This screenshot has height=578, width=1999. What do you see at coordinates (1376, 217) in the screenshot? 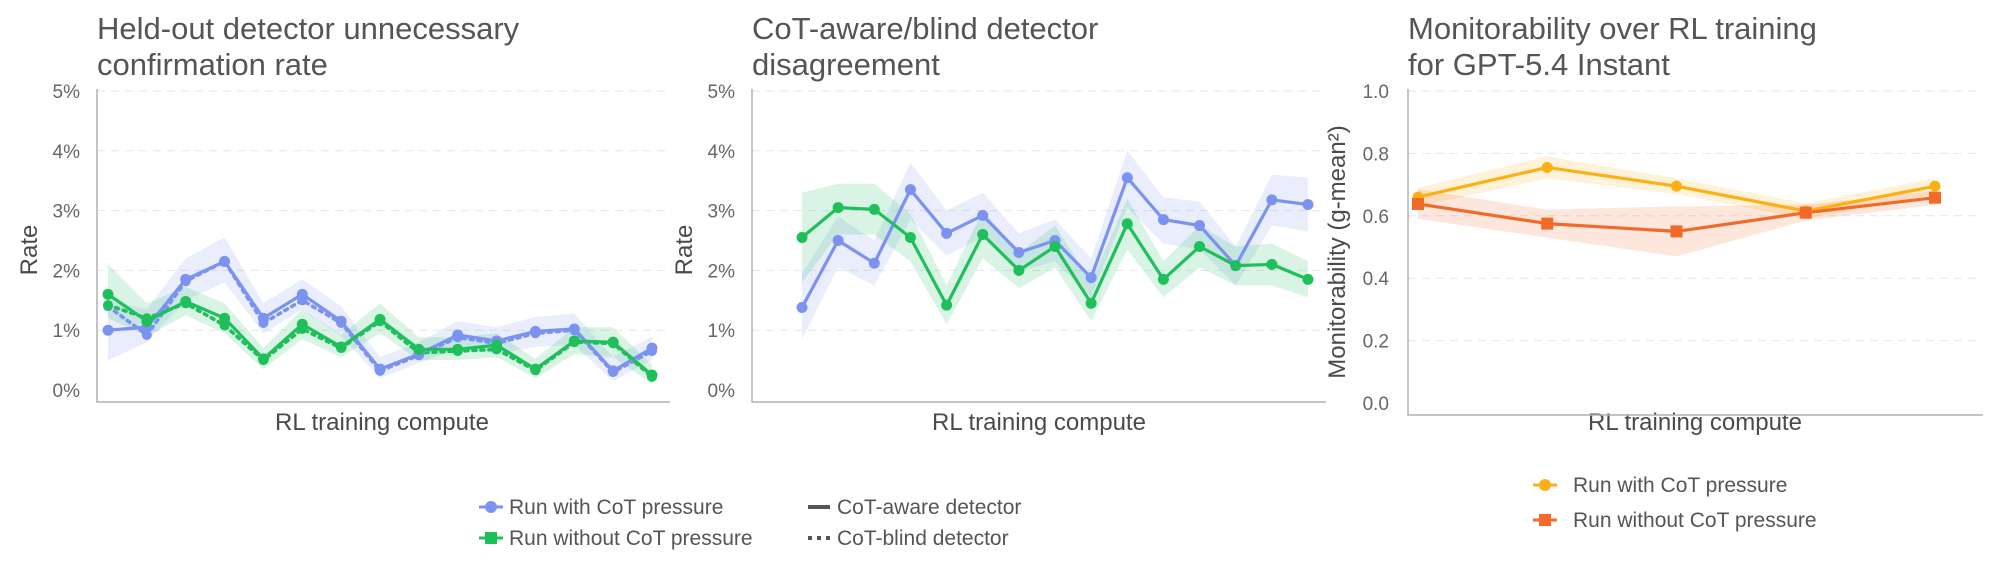
I see `y-tick-label: 0.6` at bounding box center [1376, 217].